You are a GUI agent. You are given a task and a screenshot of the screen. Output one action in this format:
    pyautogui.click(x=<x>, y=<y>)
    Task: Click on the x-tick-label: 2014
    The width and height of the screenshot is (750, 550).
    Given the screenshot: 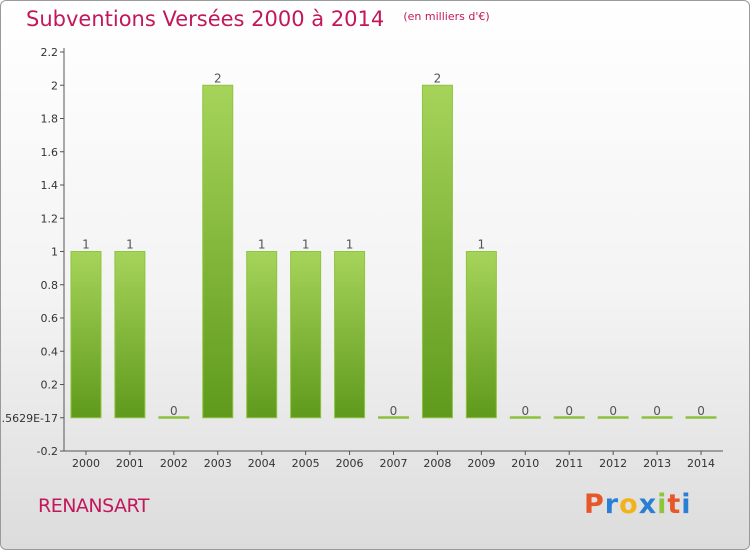 What is the action you would take?
    pyautogui.click(x=701, y=463)
    